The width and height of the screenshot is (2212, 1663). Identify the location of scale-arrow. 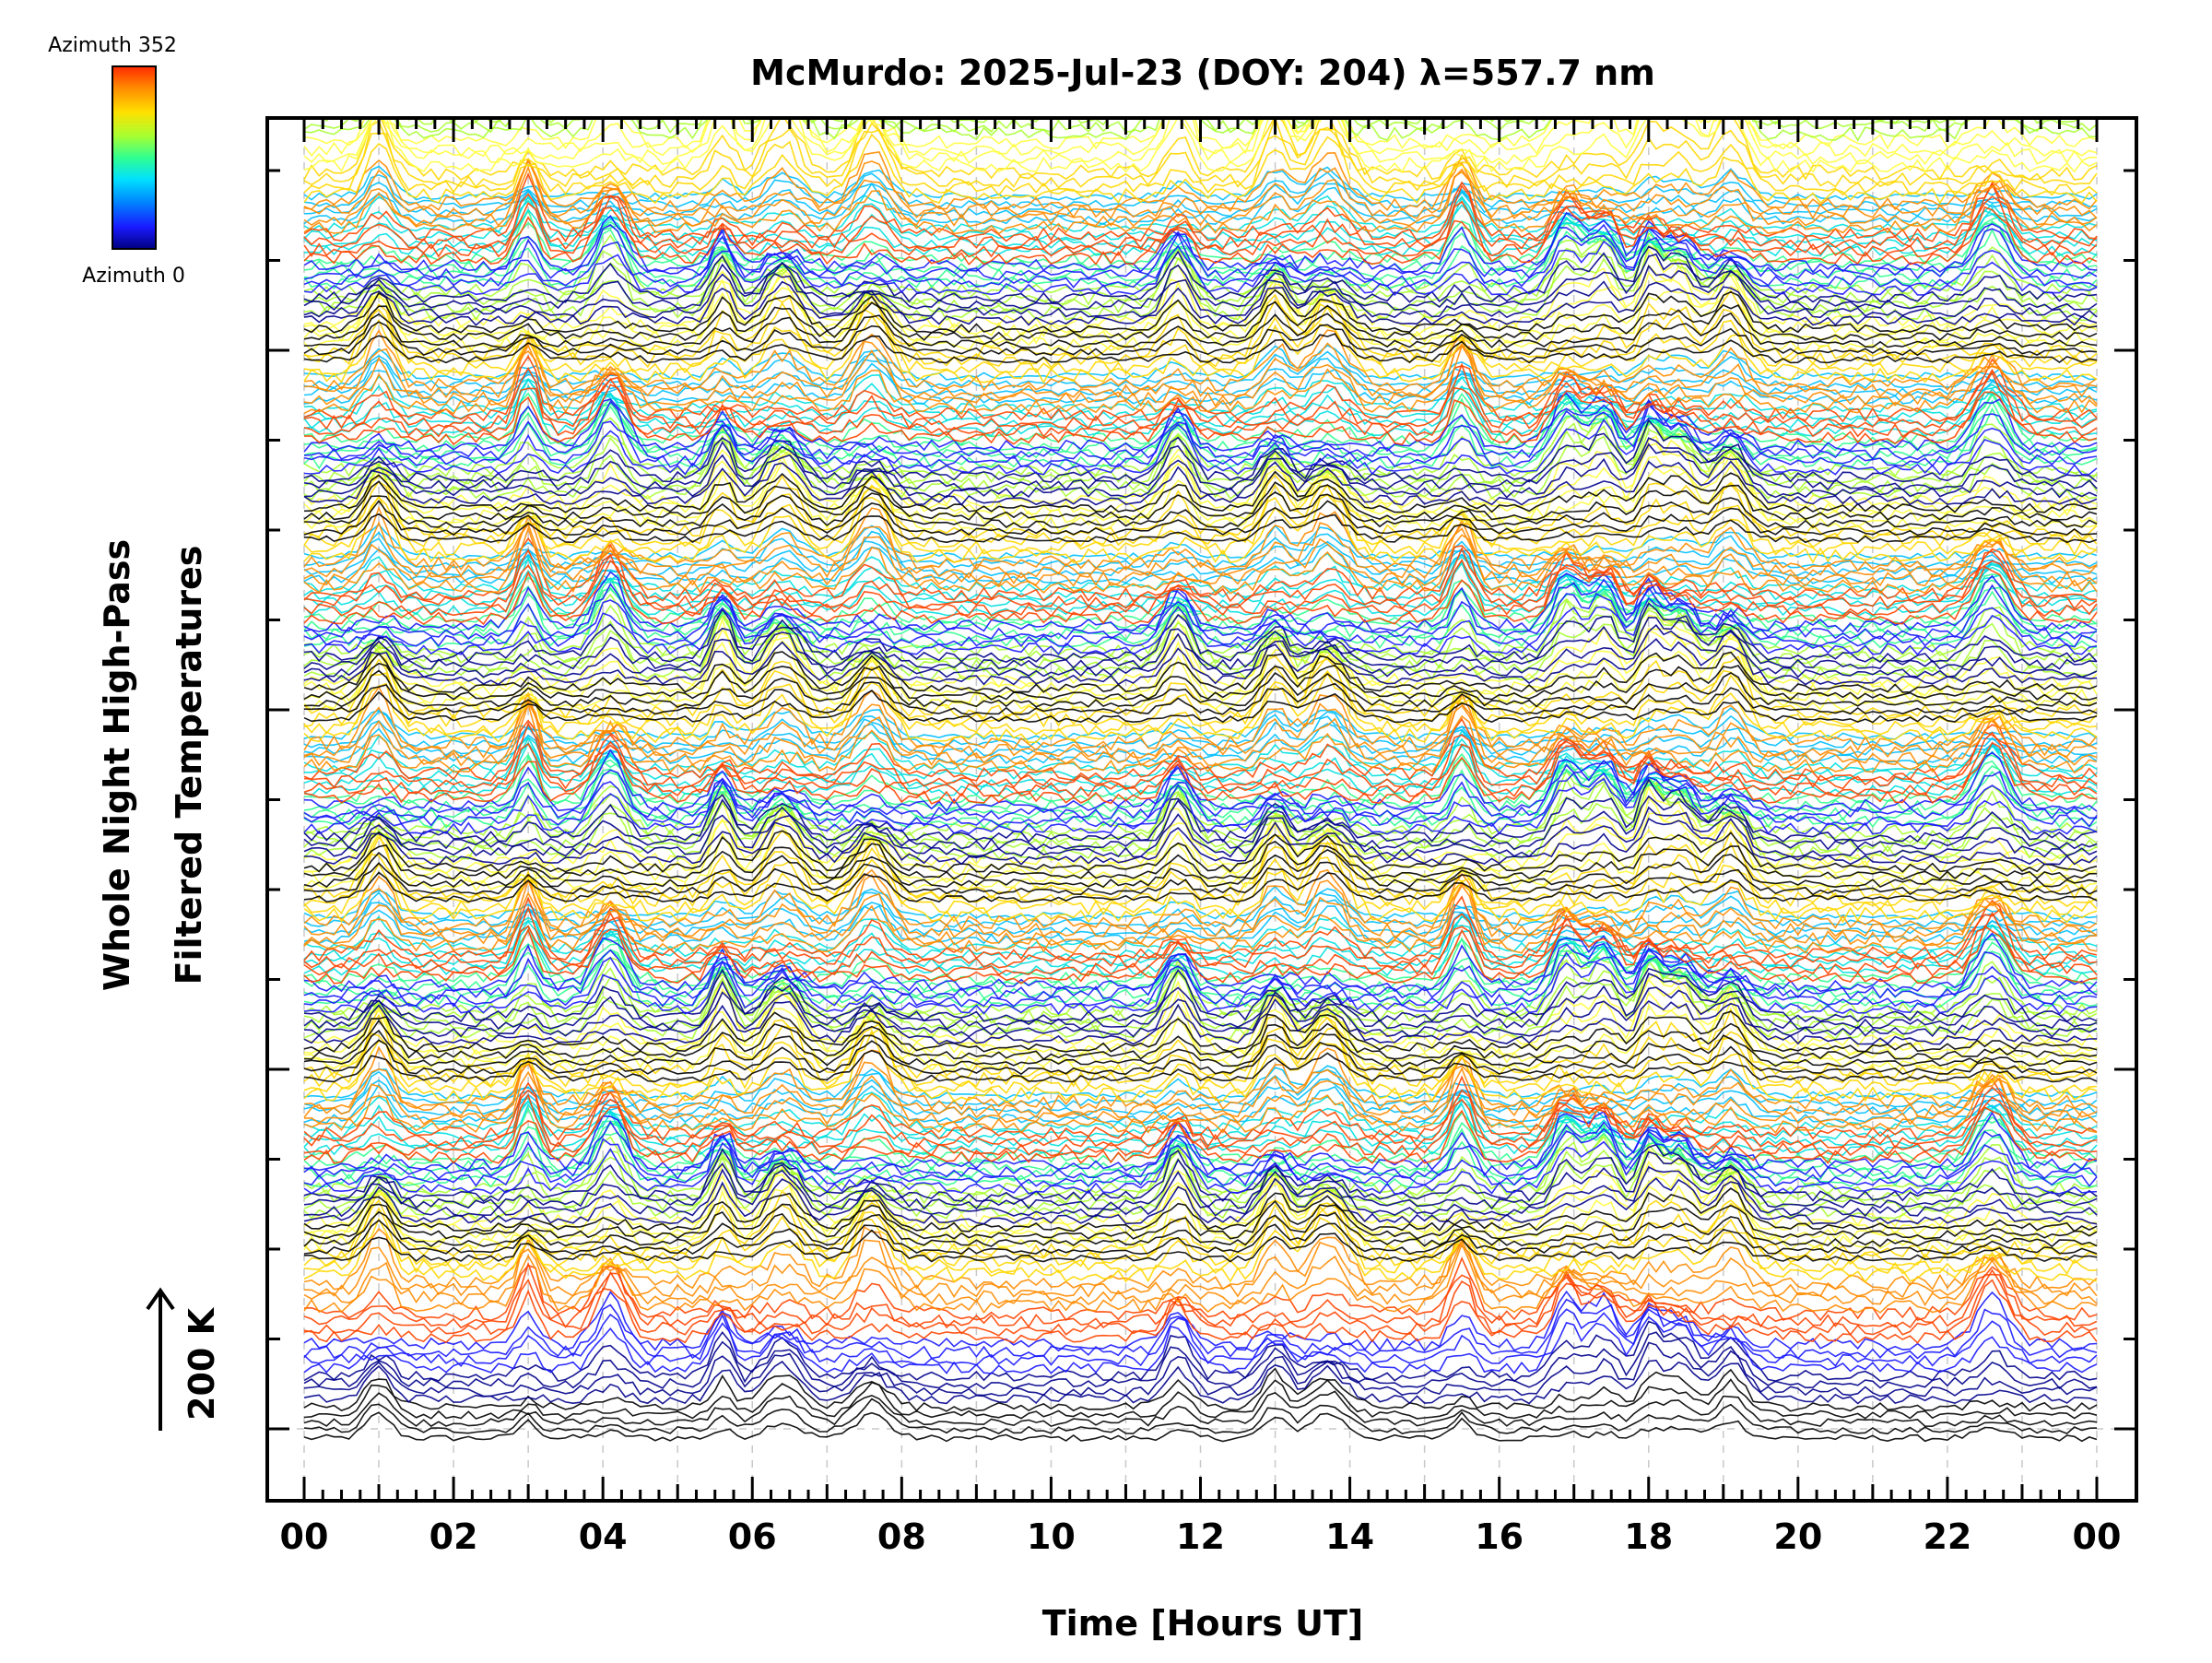
(160, 1359).